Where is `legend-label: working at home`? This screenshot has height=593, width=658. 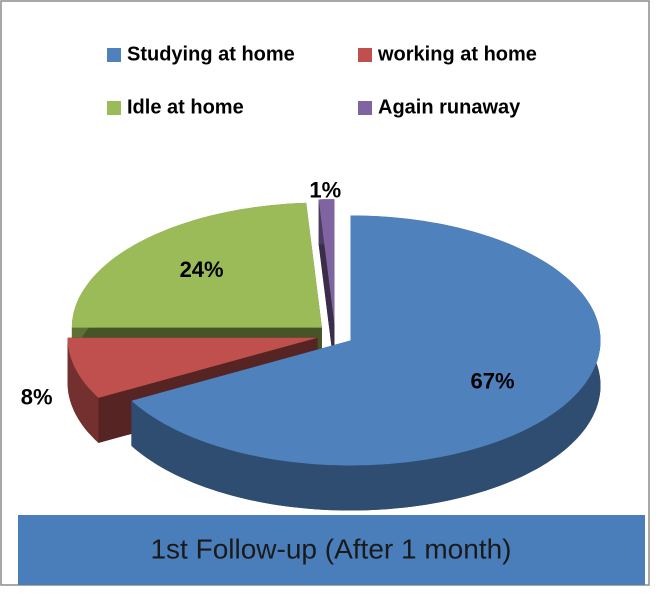 legend-label: working at home is located at coordinates (457, 54).